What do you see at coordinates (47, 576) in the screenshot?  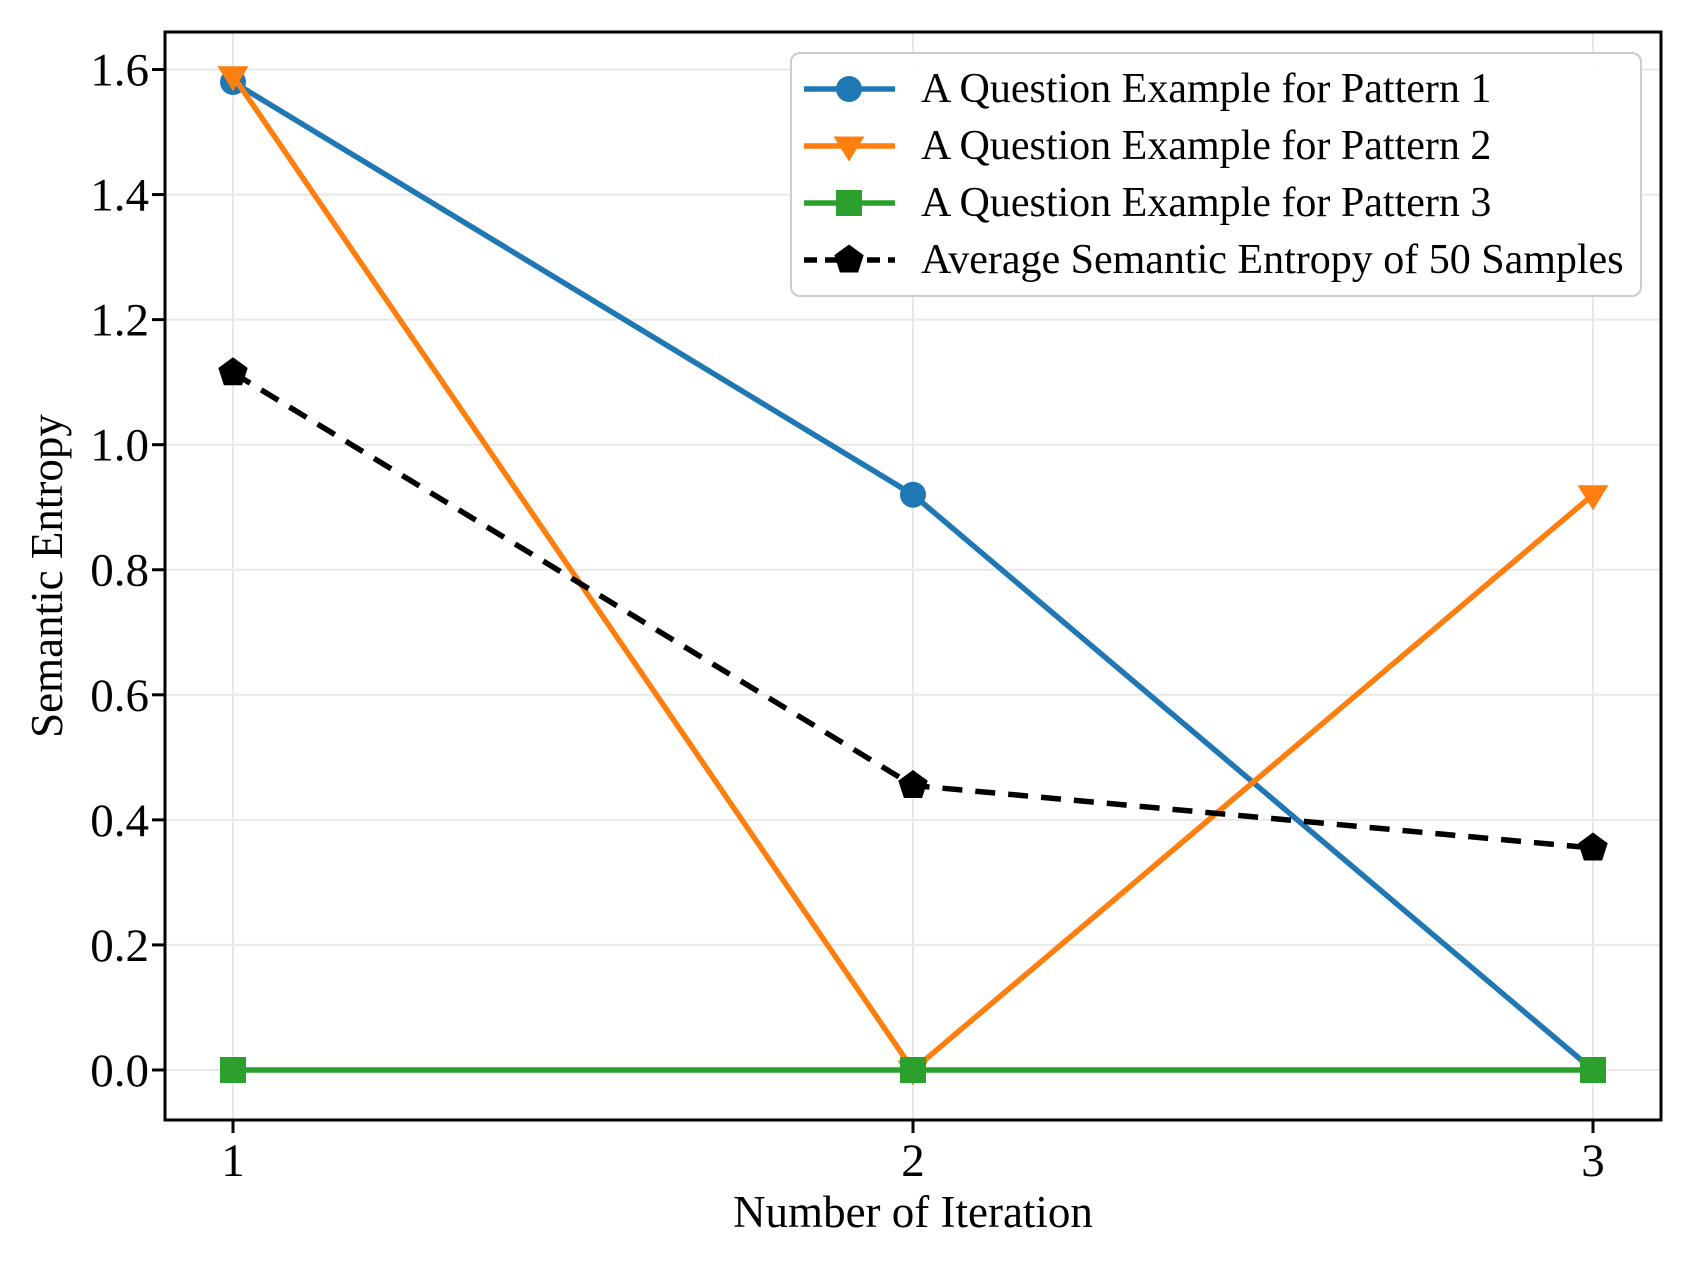 I see `y-axis-title: Semantic Entropy` at bounding box center [47, 576].